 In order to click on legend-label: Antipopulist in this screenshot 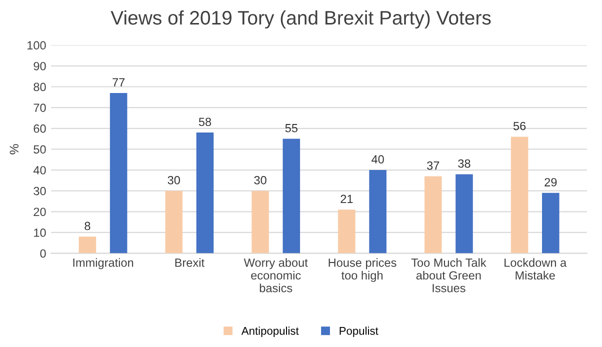, I will do `click(270, 331)`.